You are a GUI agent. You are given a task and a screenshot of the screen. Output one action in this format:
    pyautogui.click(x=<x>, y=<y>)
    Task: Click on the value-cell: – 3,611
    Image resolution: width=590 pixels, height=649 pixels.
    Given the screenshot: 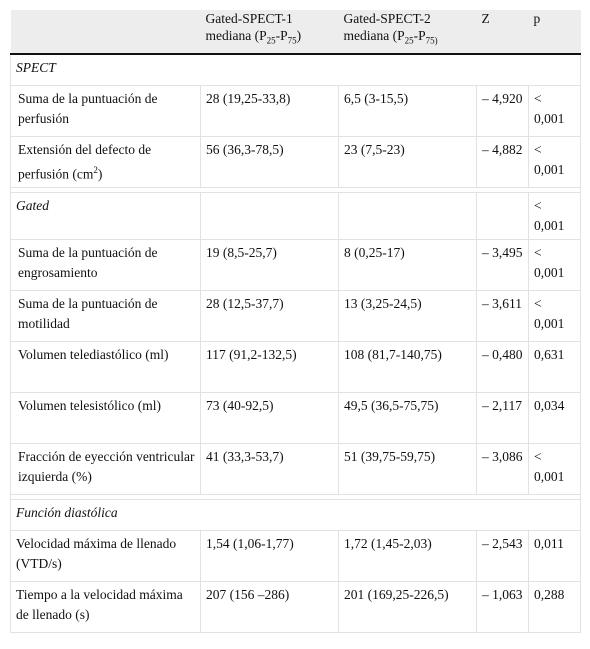 What is the action you would take?
    pyautogui.click(x=502, y=316)
    